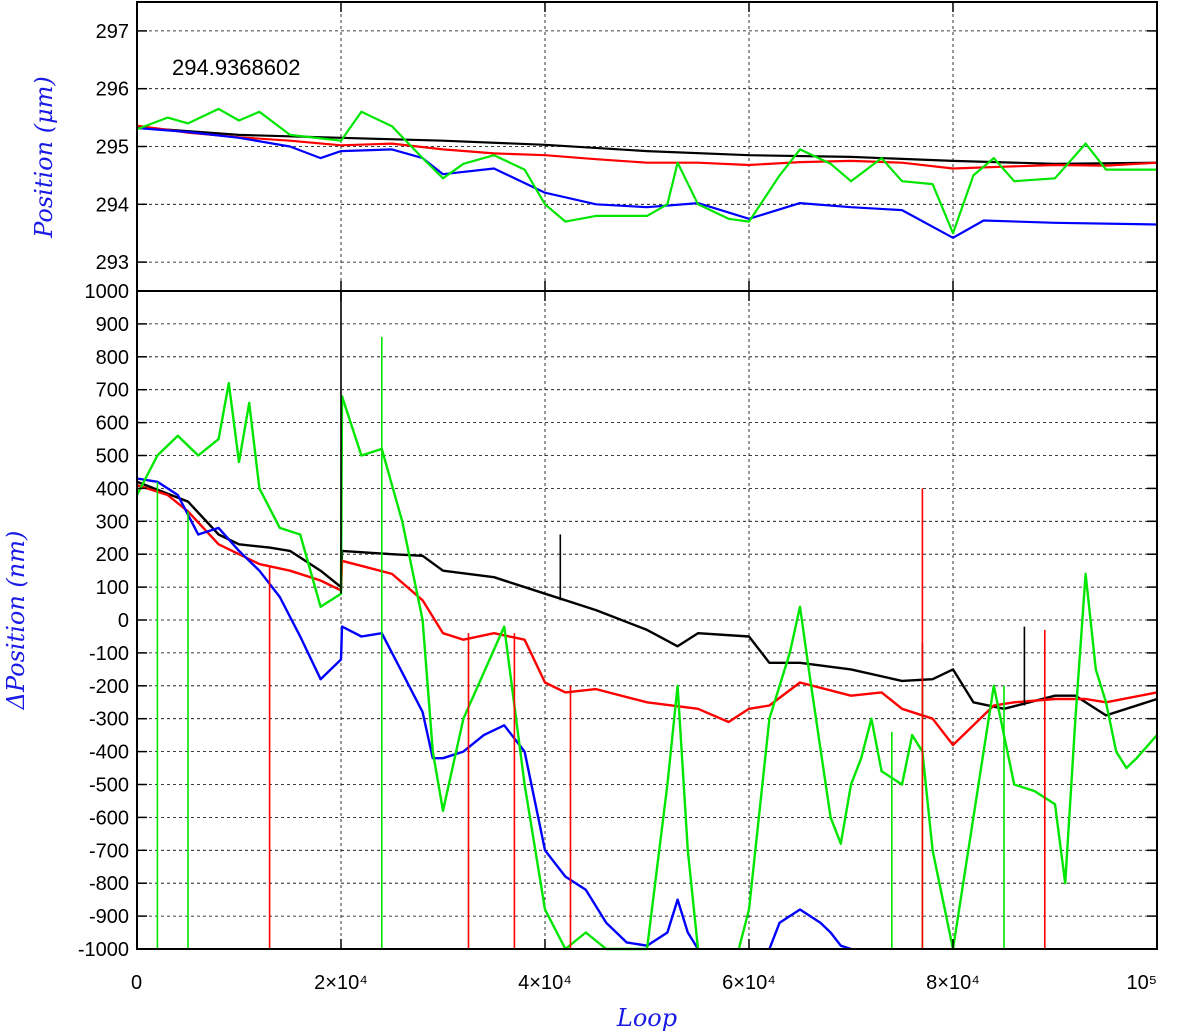 The image size is (1179, 1034). Describe the element at coordinates (109, 687) in the screenshot. I see `bottom-y-tick-label: -200` at that location.